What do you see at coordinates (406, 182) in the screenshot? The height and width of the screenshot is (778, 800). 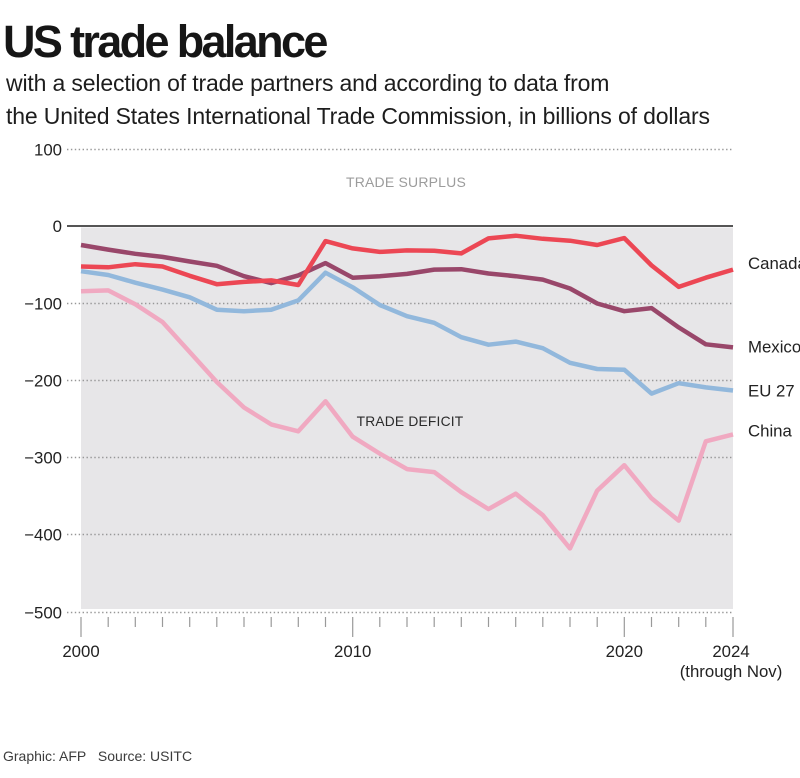 I see `svg-text: TRADE SURPLUS` at bounding box center [406, 182].